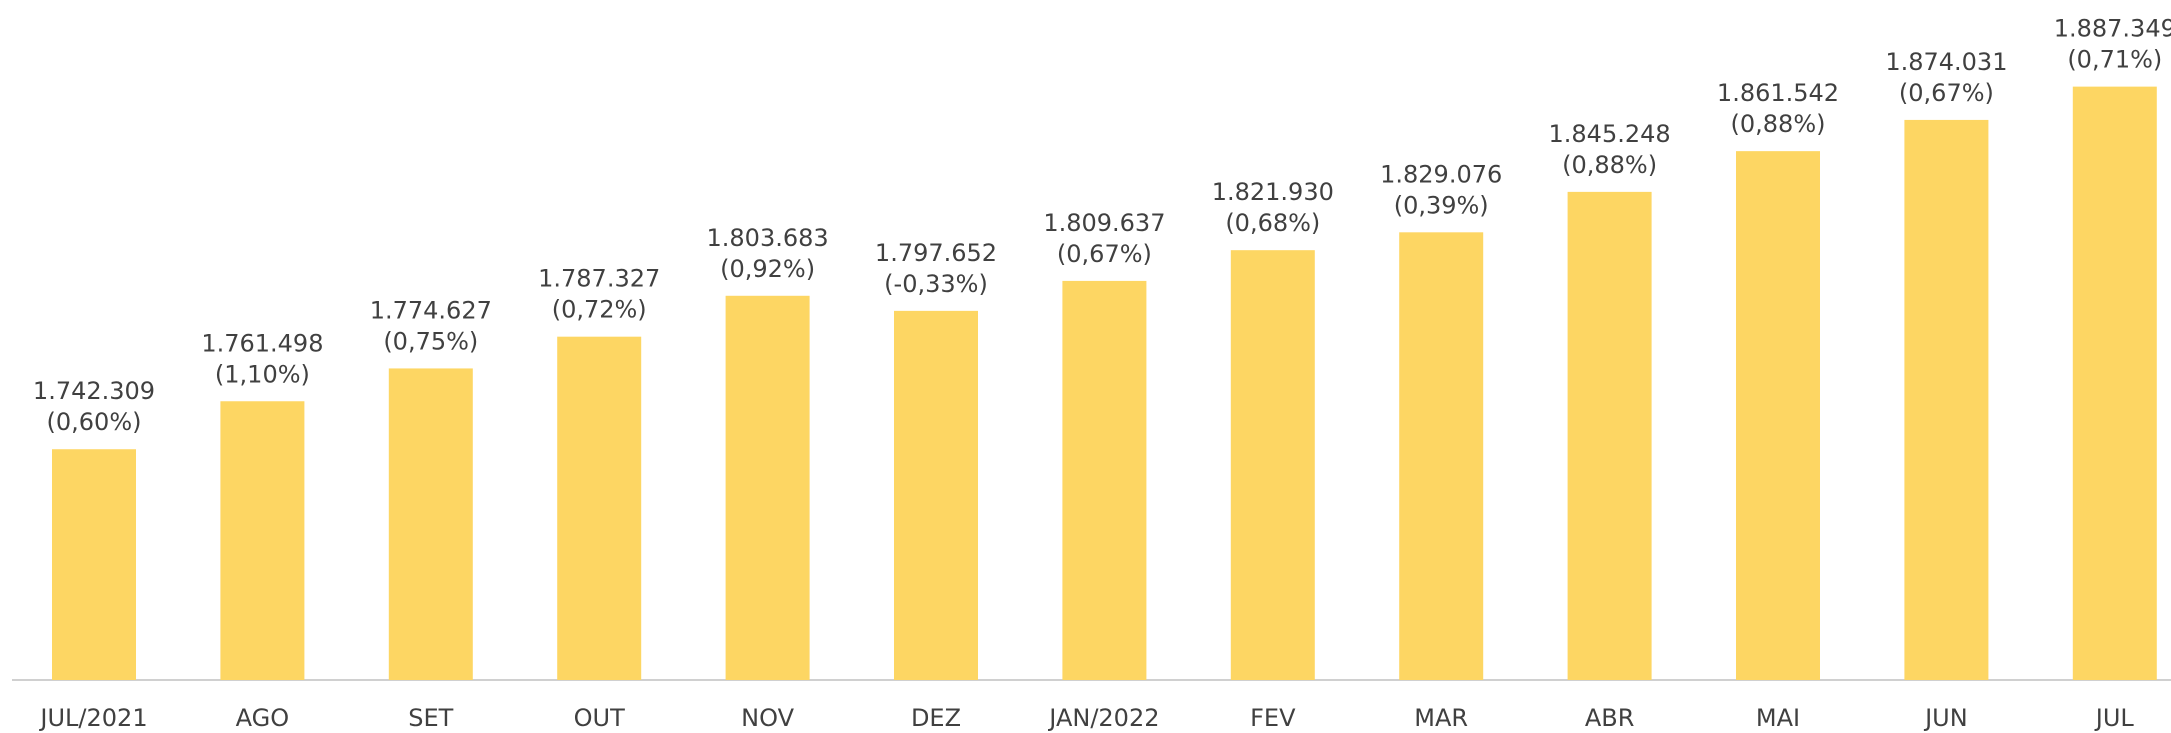 The width and height of the screenshot is (2171, 733). I want to click on change-label: (0,75%), so click(430, 341).